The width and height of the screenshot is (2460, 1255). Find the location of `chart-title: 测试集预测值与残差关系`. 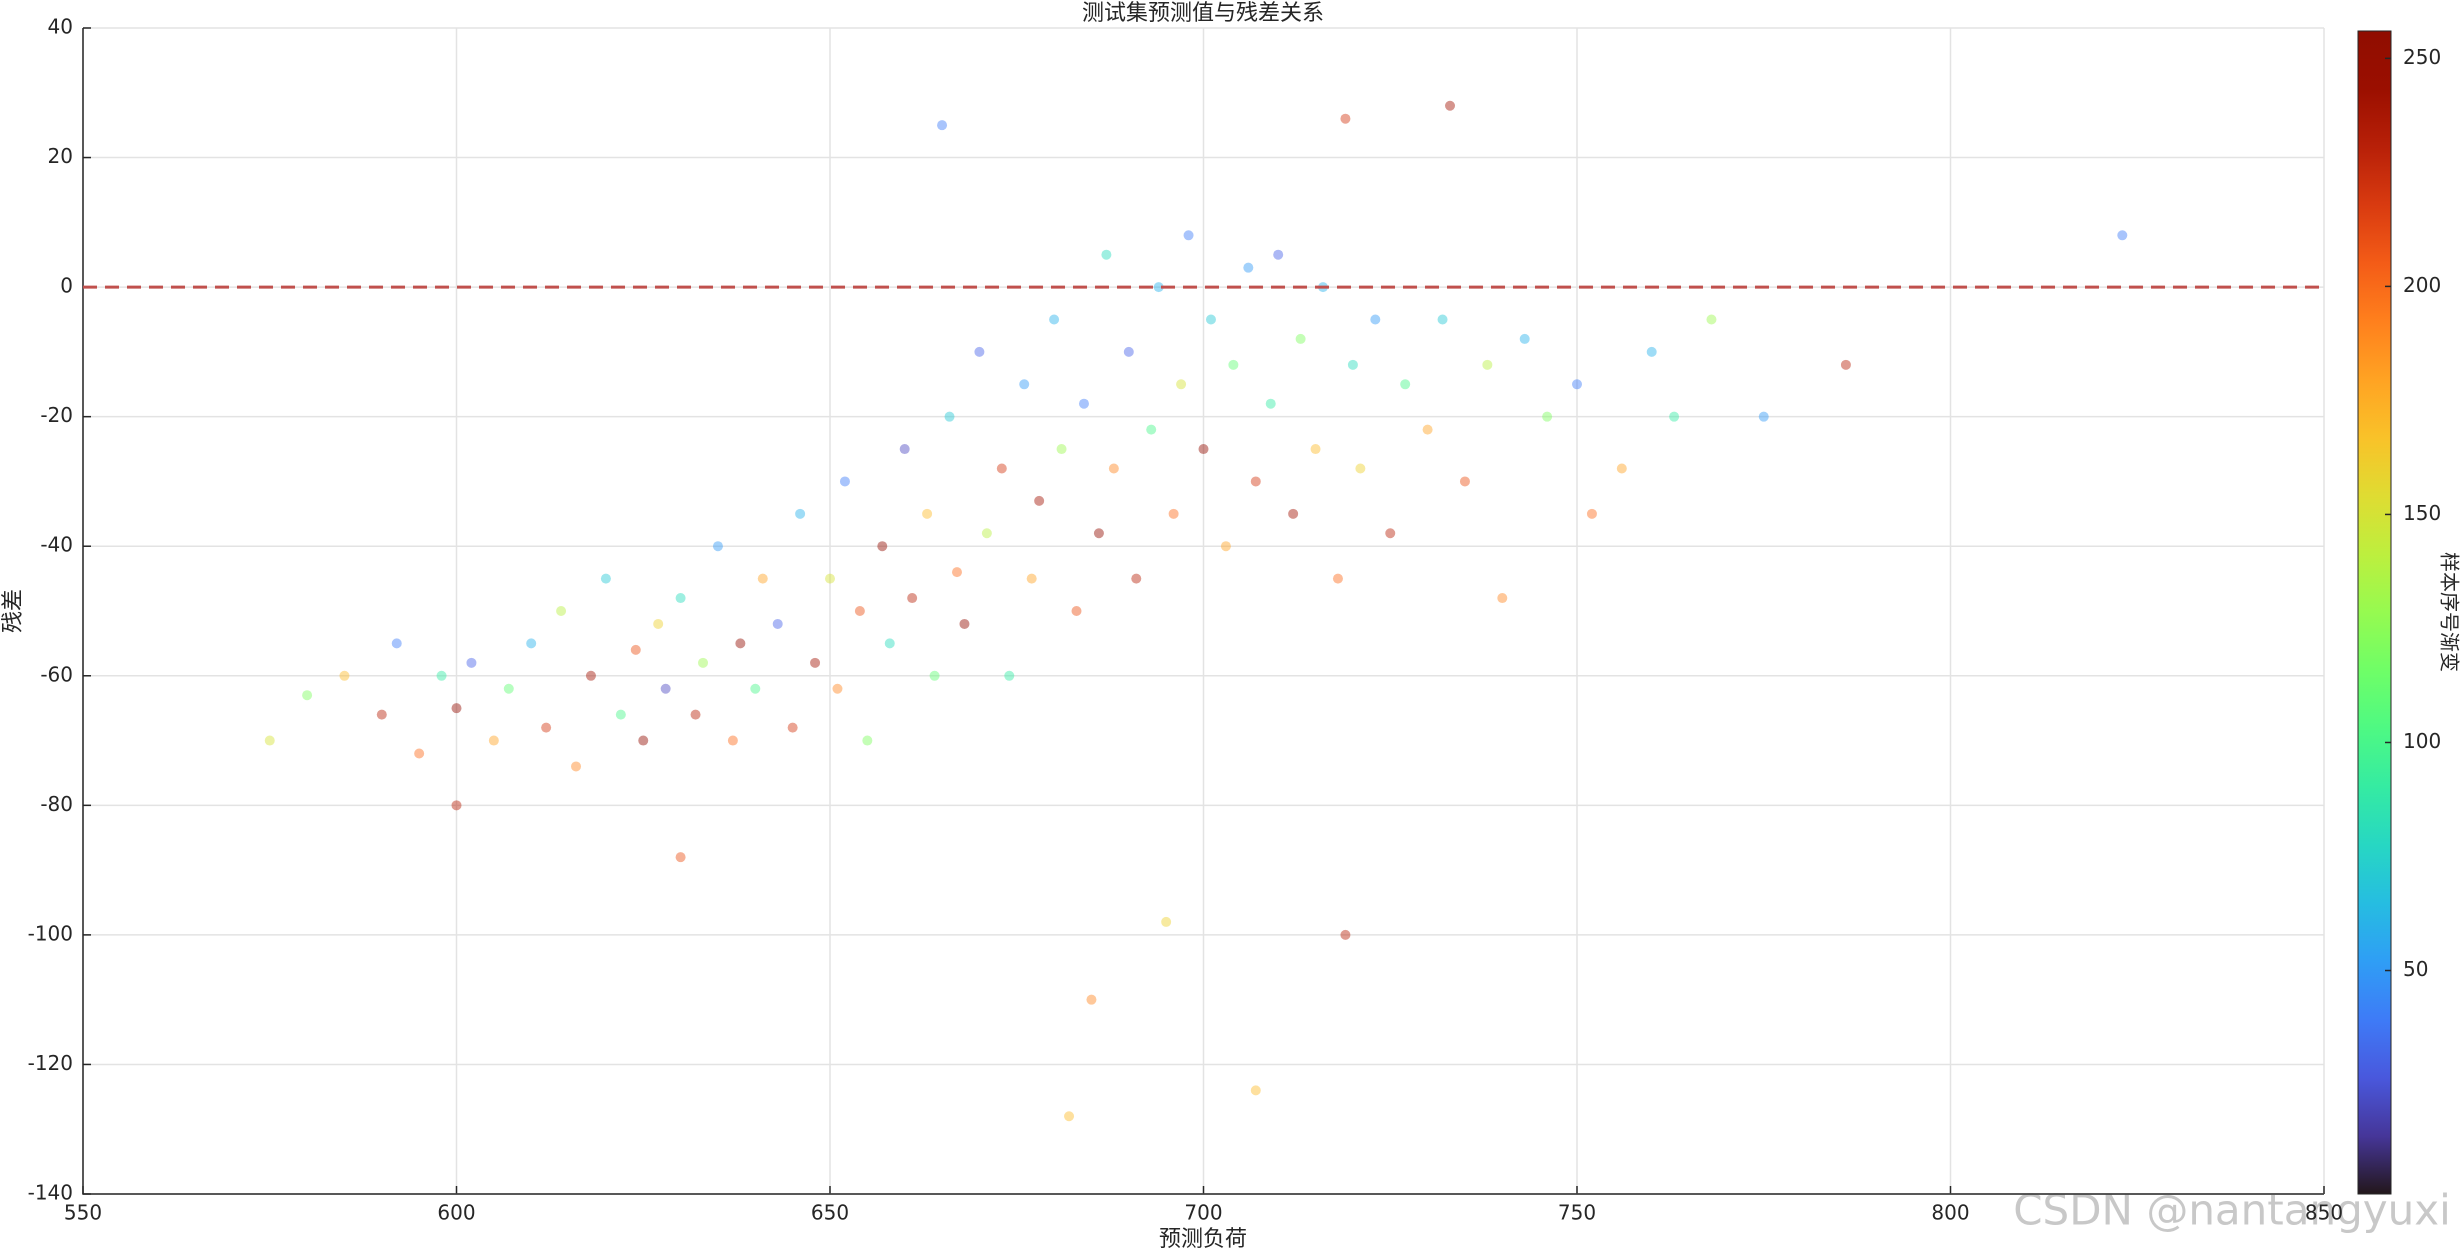

chart-title: 测试集预测值与残差关系 is located at coordinates (1203, 13).